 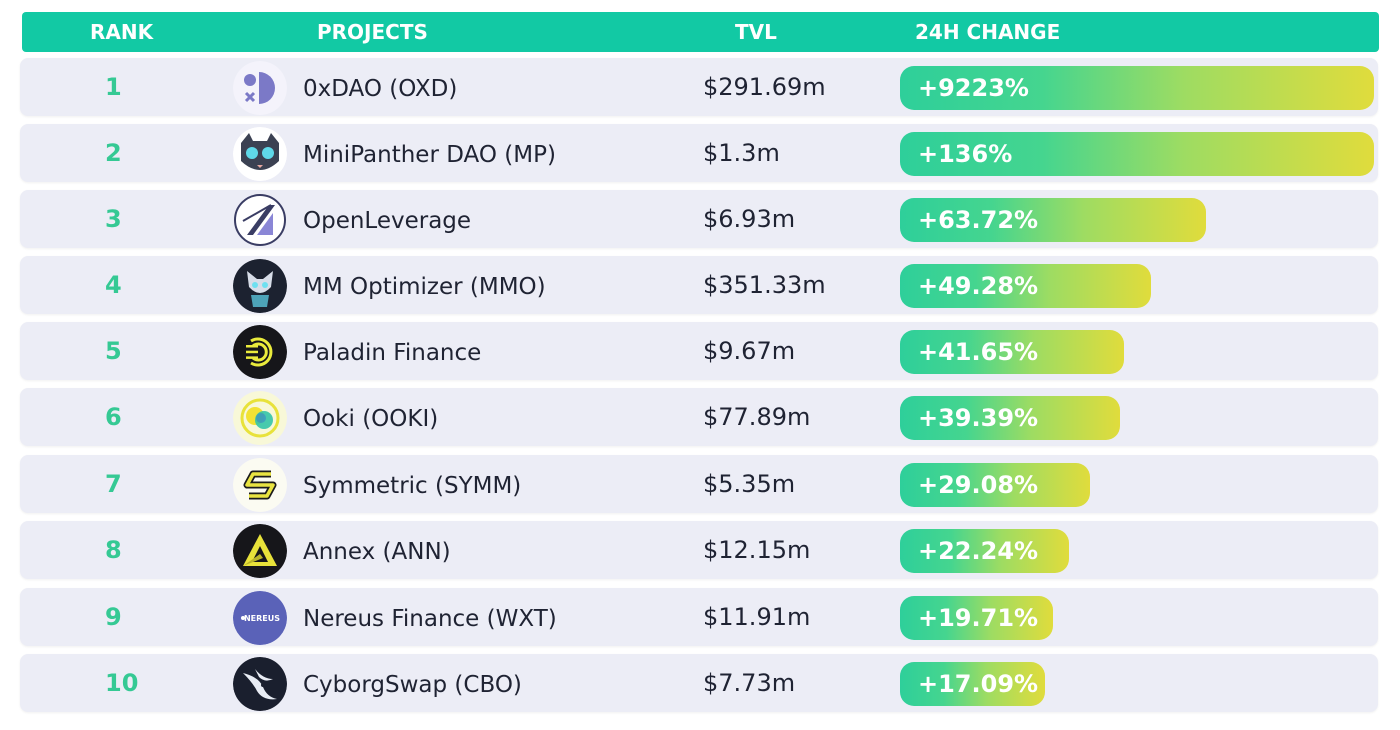 What do you see at coordinates (699, 219) in the screenshot?
I see `table-row: 3 OpenLeverage $6.93m +63.72%` at bounding box center [699, 219].